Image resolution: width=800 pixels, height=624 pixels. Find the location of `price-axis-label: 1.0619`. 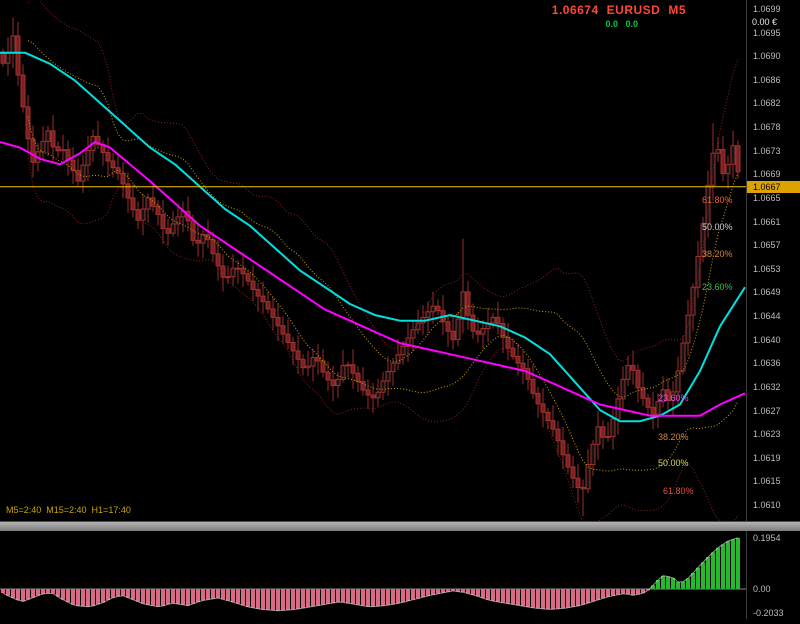

price-axis-label: 1.0619 is located at coordinates (767, 457).